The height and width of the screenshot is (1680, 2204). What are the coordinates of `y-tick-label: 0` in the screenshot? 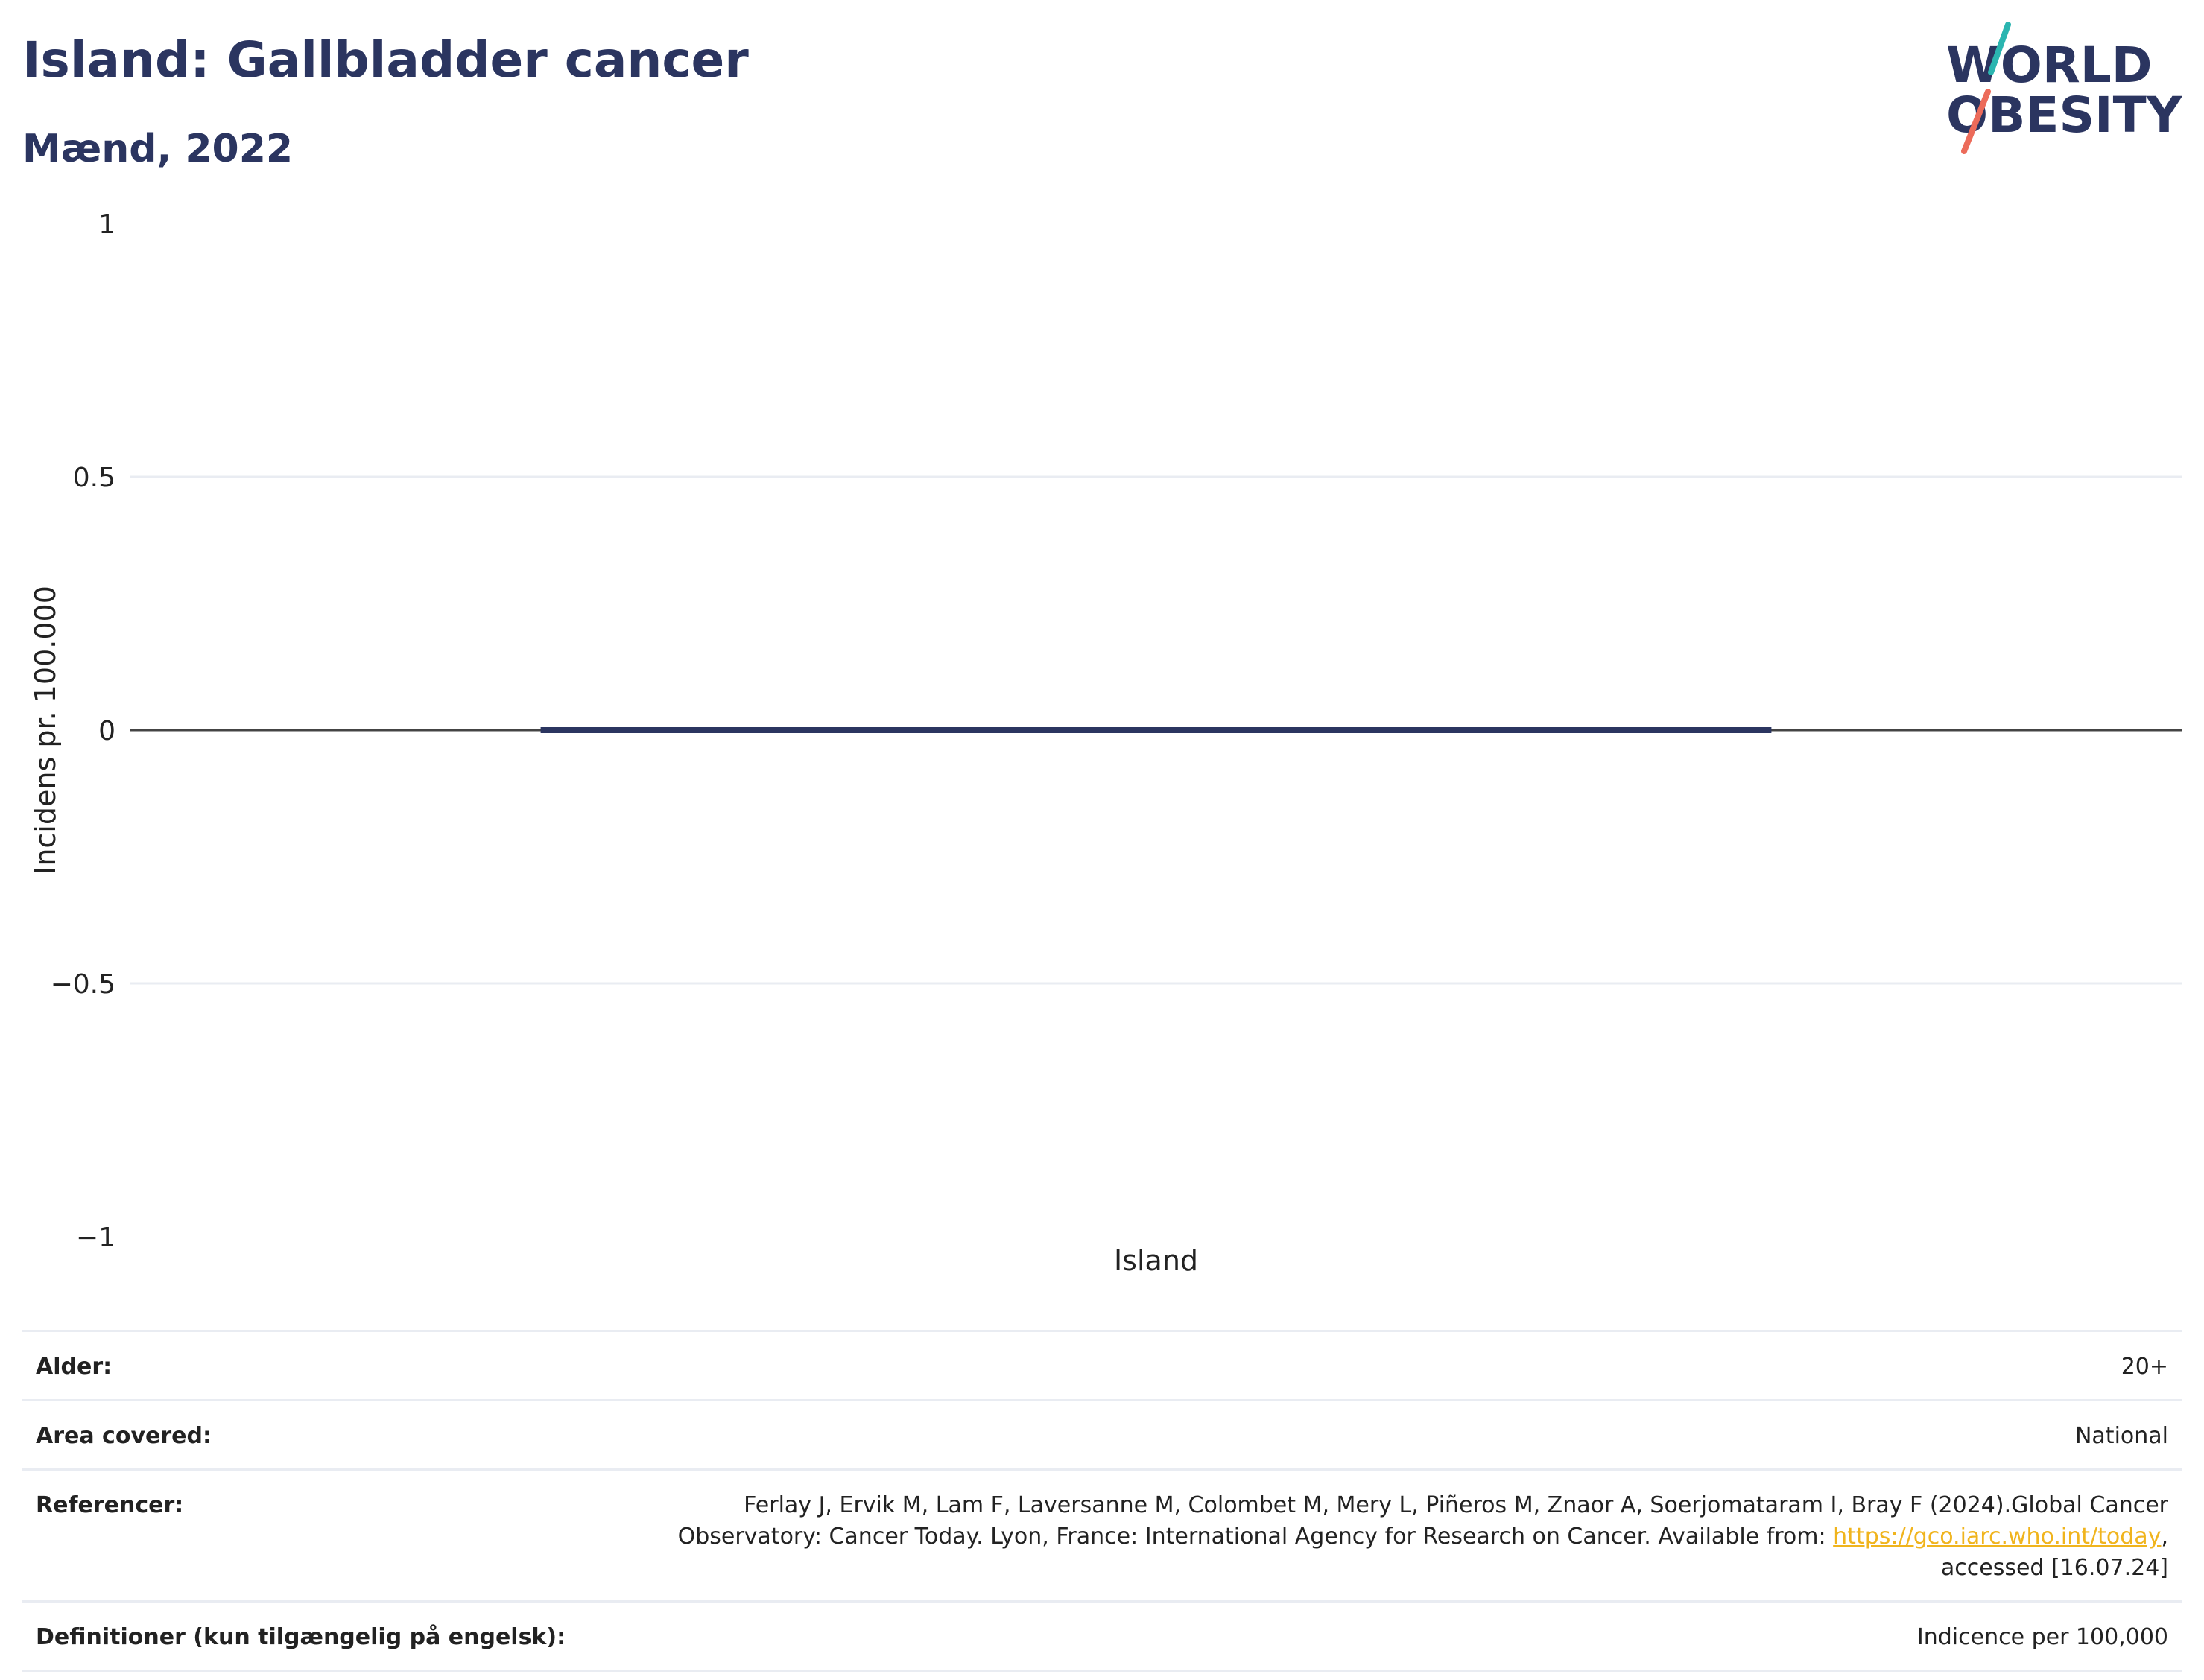 It's located at (106, 731).